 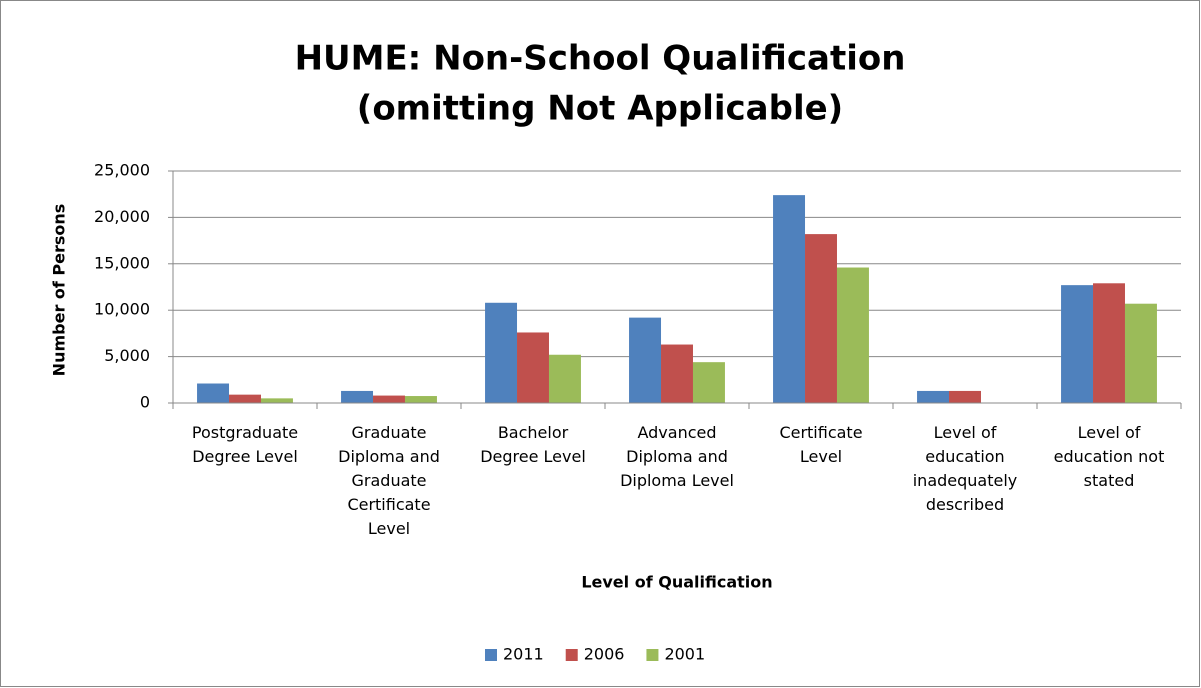 I want to click on x-tick-label: Level of education not stated, so click(x=1109, y=456).